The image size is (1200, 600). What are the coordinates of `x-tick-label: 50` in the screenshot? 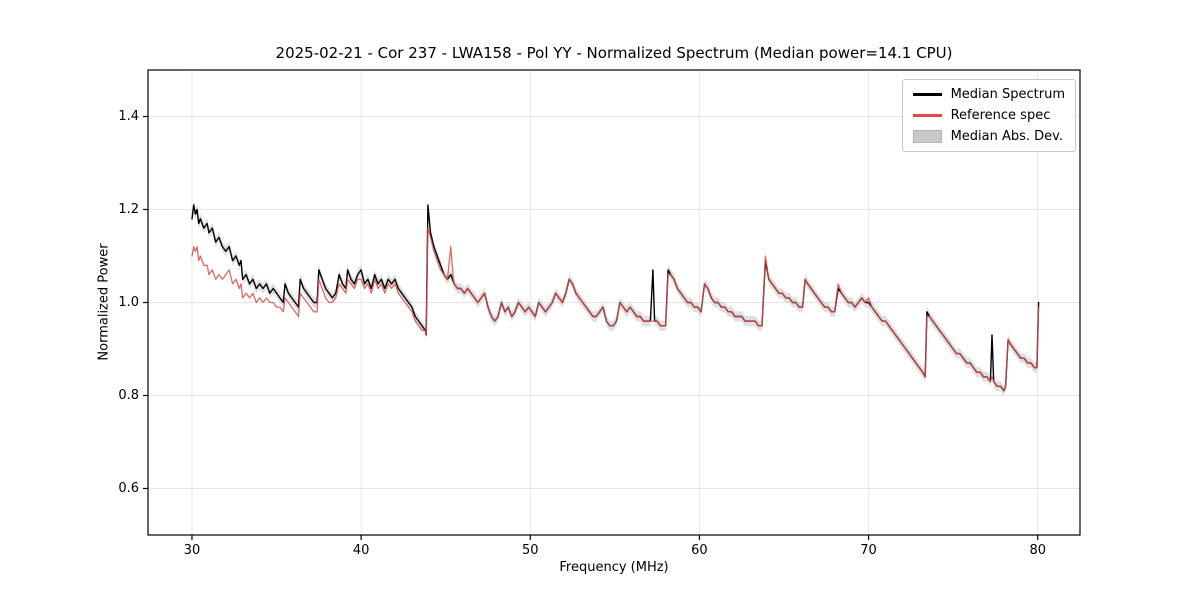 It's located at (530, 550).